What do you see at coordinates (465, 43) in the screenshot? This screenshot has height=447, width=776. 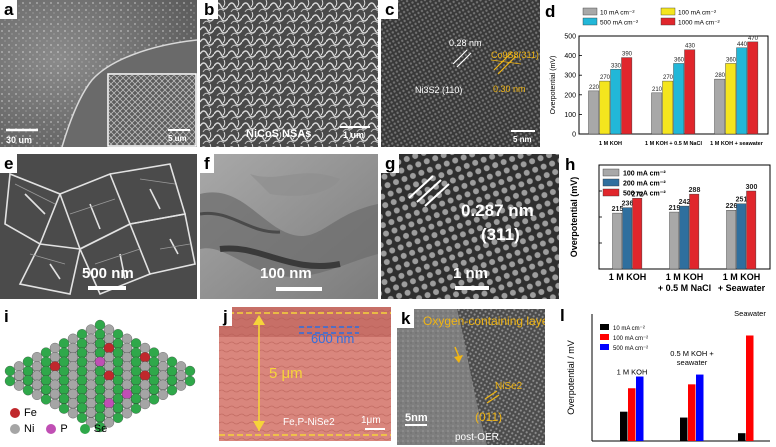 I see `d-spacing-1: 0.28 nm` at bounding box center [465, 43].